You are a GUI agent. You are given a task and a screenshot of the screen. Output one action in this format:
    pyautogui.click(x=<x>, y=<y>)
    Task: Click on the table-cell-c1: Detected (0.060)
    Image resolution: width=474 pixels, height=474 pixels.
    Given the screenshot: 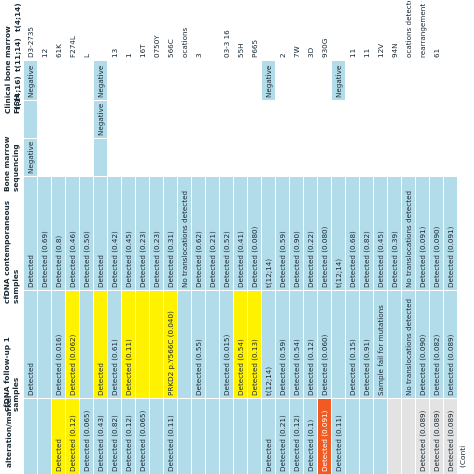 What is the action you would take?
    pyautogui.click(x=324, y=344)
    